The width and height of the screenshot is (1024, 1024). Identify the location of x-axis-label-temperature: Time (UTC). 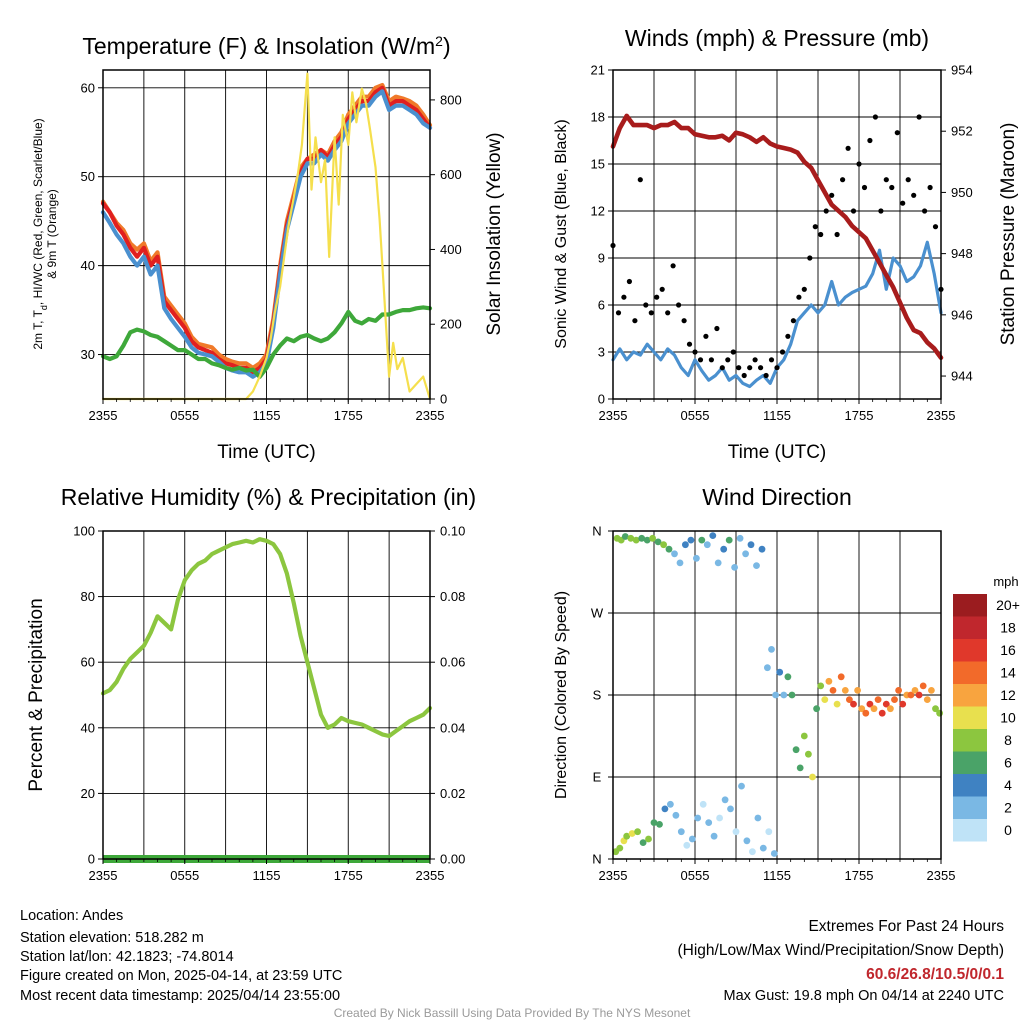
(266, 452).